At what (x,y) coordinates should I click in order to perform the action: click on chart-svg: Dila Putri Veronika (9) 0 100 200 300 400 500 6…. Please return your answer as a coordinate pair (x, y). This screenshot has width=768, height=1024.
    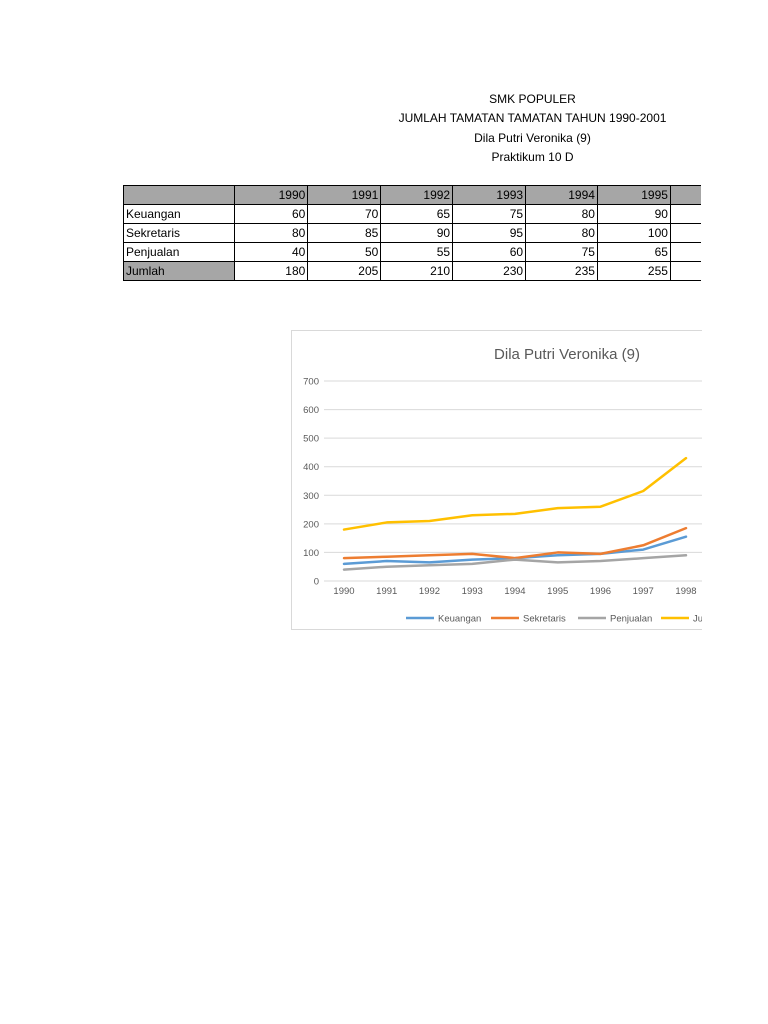
    Looking at the image, I should click on (502, 485).